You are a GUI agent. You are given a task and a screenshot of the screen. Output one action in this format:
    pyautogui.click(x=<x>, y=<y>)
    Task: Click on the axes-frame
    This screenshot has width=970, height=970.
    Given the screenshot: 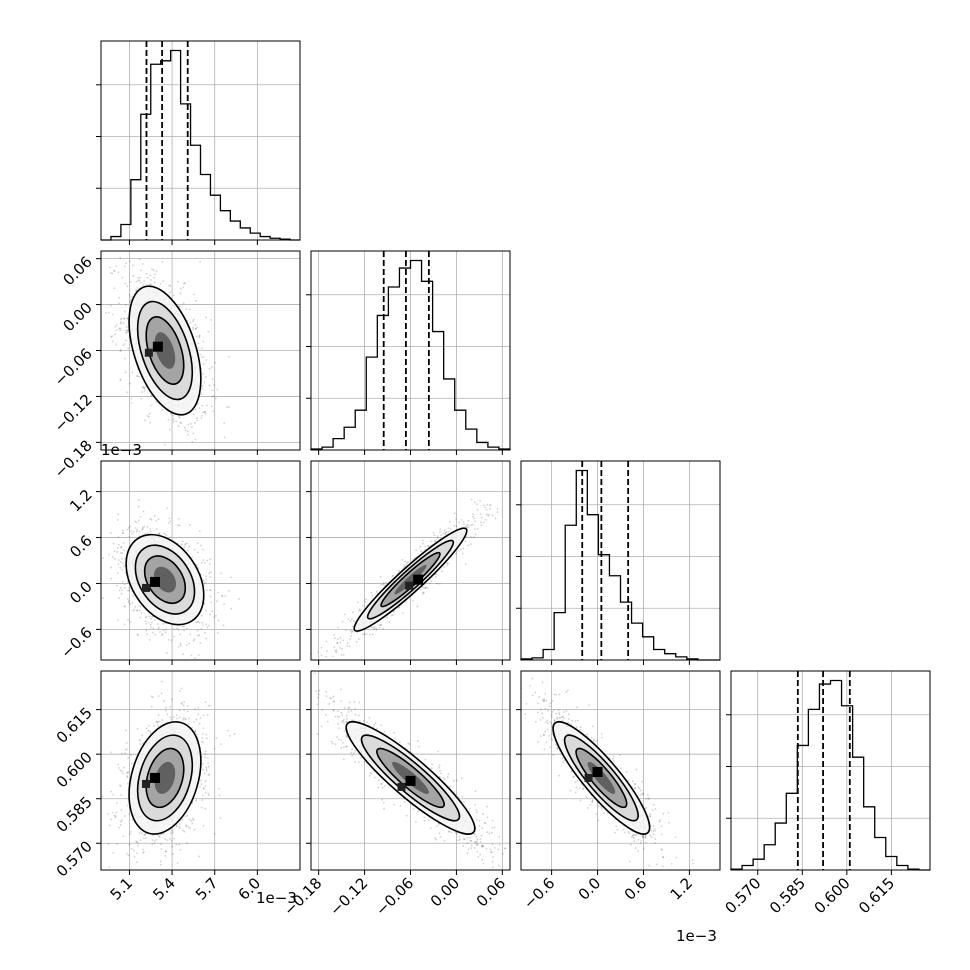 What is the action you would take?
    pyautogui.click(x=200, y=140)
    